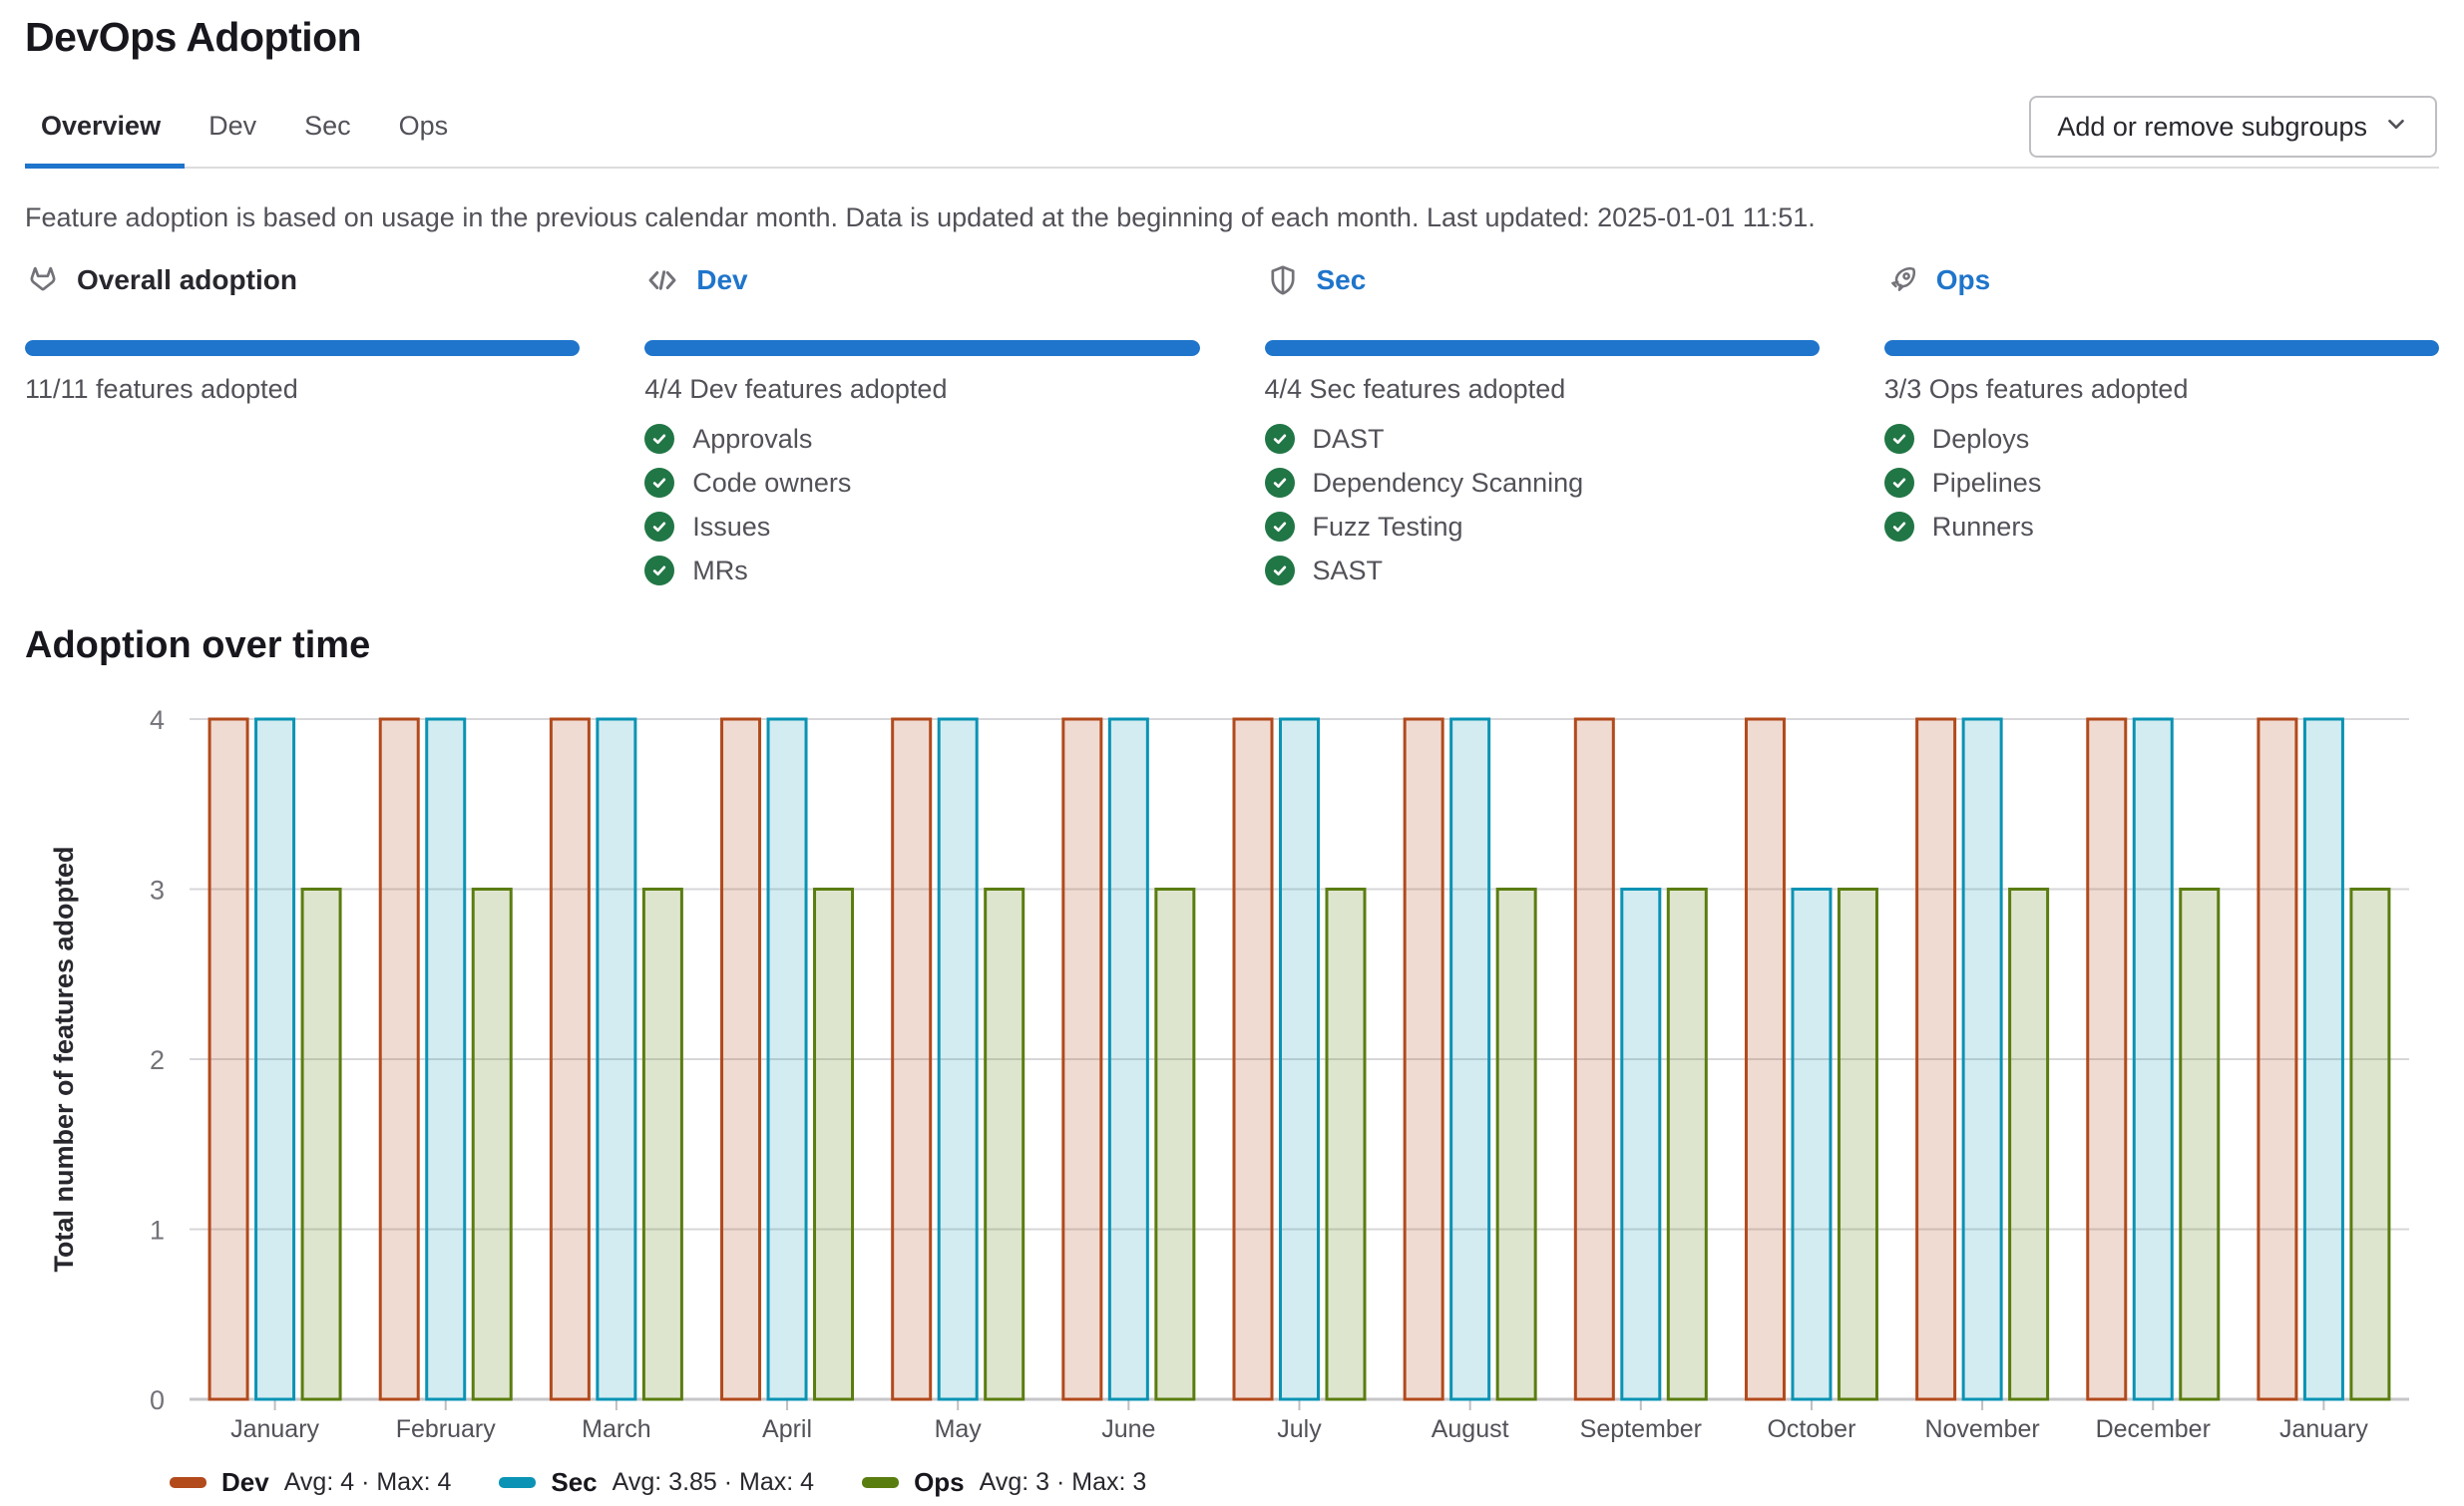 This screenshot has height=1506, width=2464. Describe the element at coordinates (492, 1144) in the screenshot. I see `bar-ops-1-february` at that location.